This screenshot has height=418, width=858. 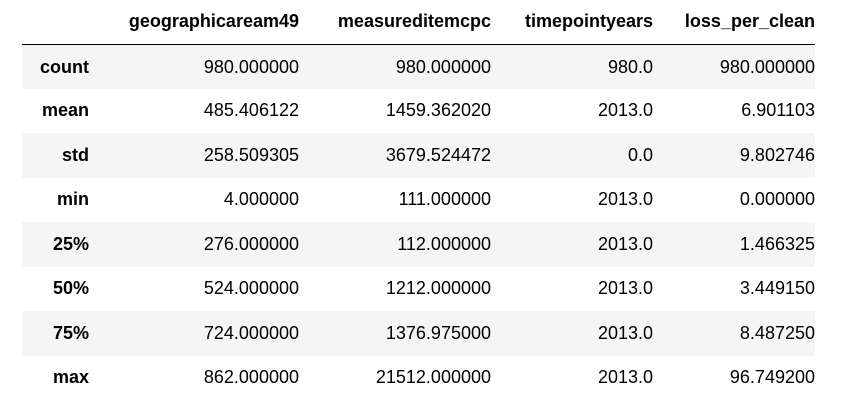 I want to click on table-row: 75% 724.000000 1376.975000 2013.0 8.487250, so click(x=418, y=333).